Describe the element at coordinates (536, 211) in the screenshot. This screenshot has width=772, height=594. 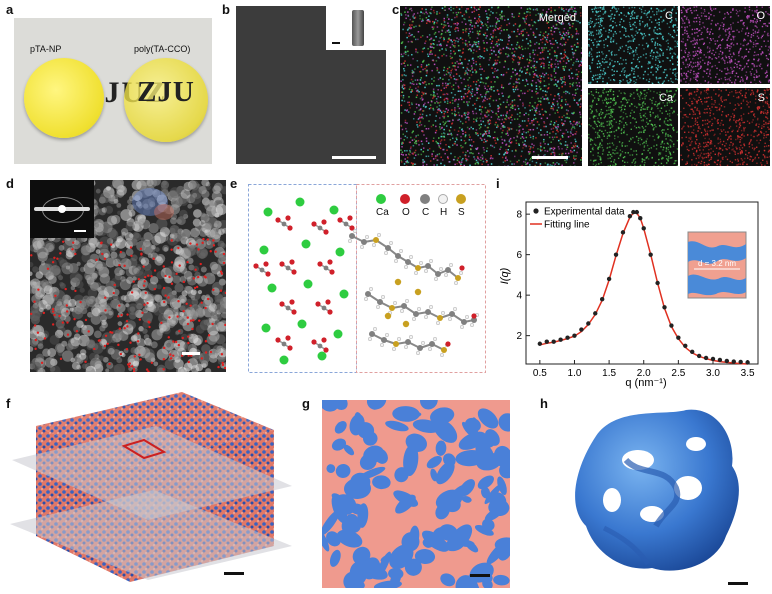
I see `legend-marker-experimental` at that location.